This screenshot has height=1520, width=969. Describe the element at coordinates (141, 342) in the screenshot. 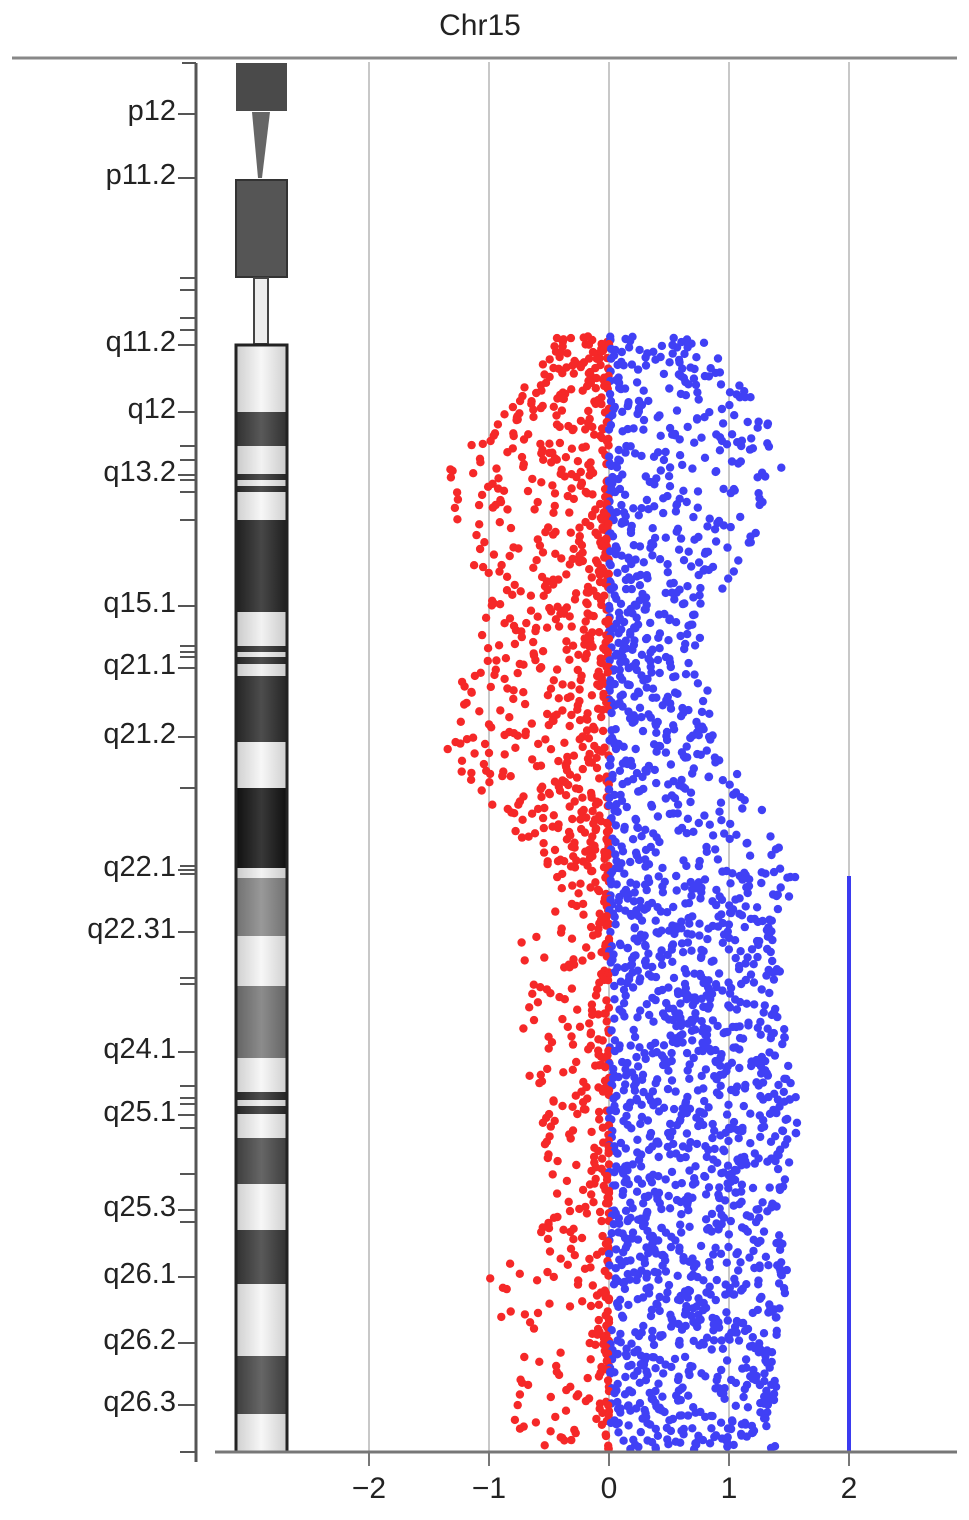

I see `cytoband-label: q11.2` at that location.